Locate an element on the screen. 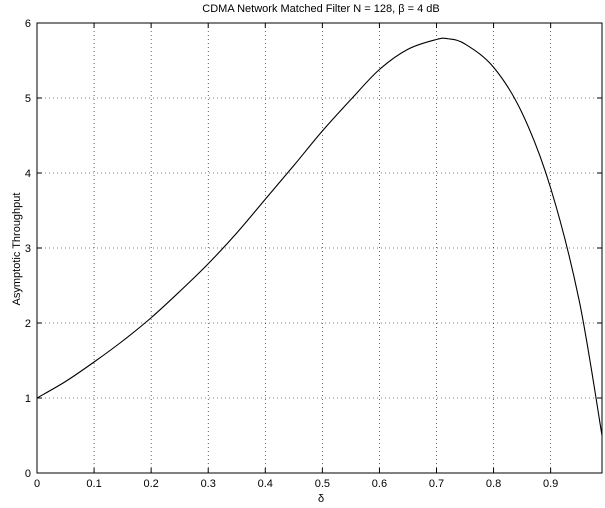 This screenshot has height=508, width=605. x-tick-label: 0 is located at coordinates (37, 484).